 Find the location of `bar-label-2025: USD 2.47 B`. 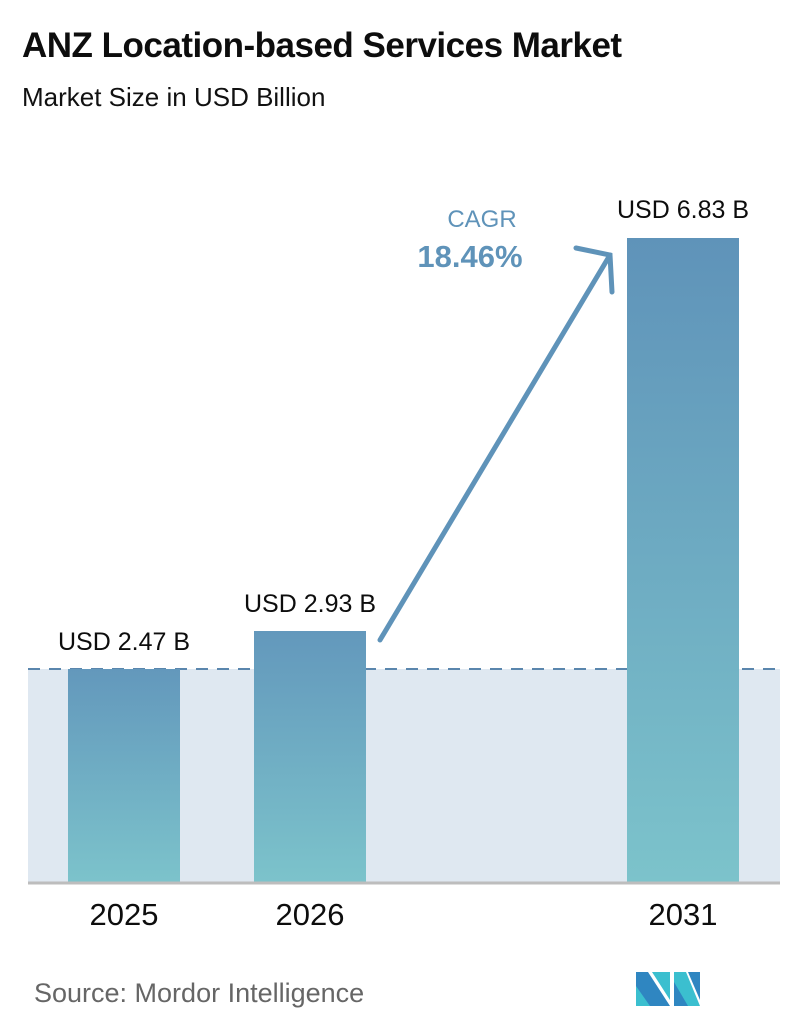

bar-label-2025: USD 2.47 B is located at coordinates (124, 642).